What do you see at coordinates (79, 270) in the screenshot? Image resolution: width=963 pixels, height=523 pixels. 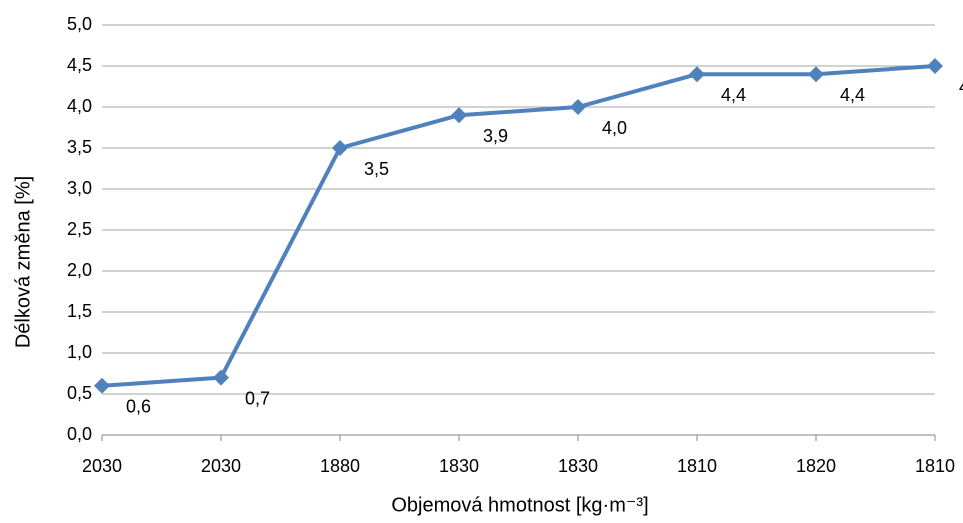 I see `y-tick-label: 2,0` at bounding box center [79, 270].